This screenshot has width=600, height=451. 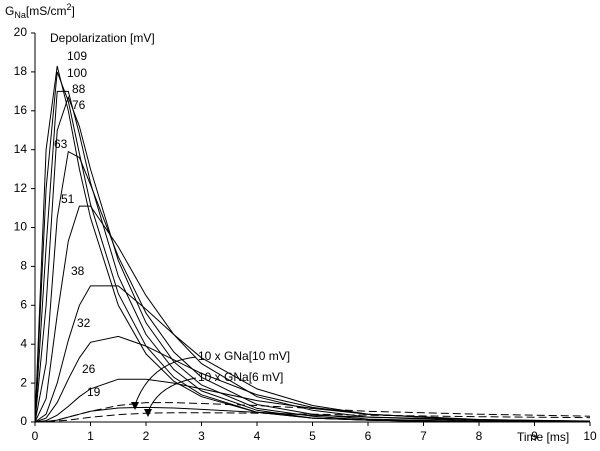 What do you see at coordinates (244, 356) in the screenshot?
I see `series-label: 10 x GNa[10 mV]` at bounding box center [244, 356].